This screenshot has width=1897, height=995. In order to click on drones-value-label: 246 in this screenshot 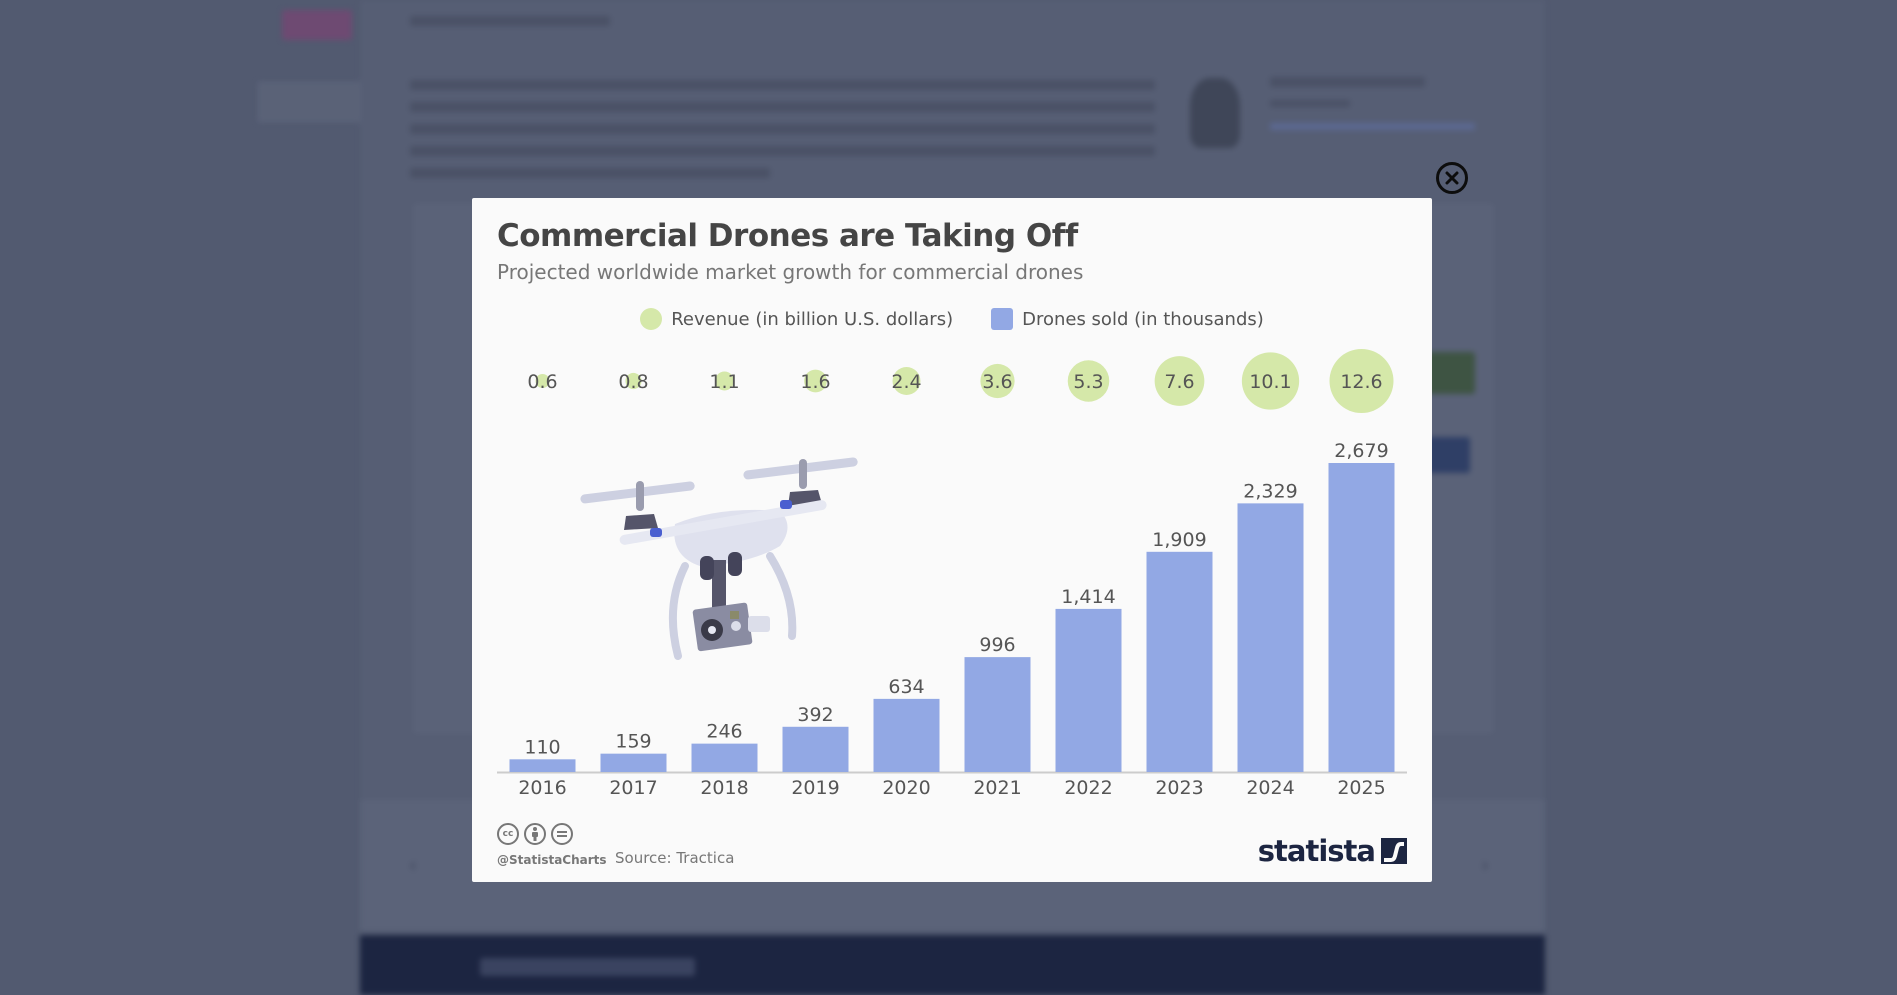, I will do `click(724, 732)`.